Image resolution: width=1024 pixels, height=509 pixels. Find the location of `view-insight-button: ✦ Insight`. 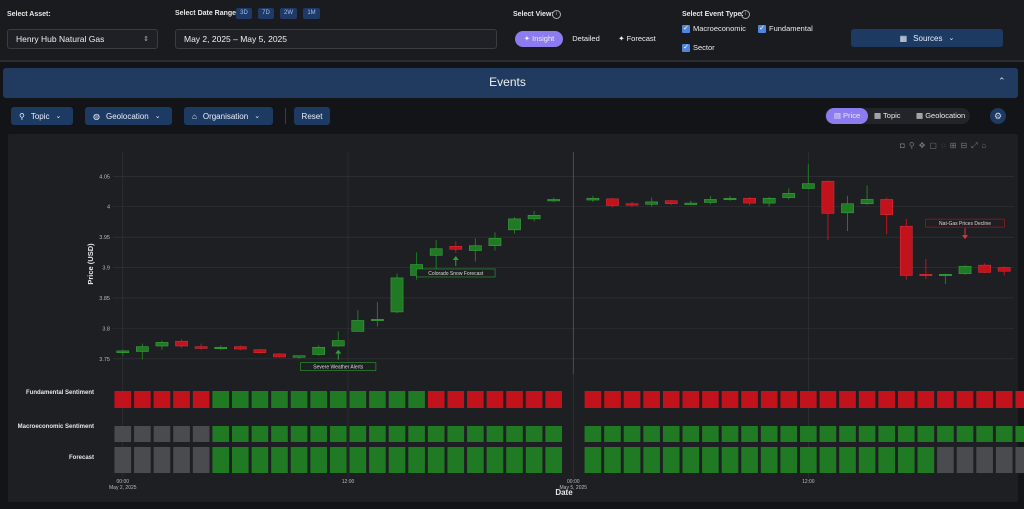

view-insight-button: ✦ Insight is located at coordinates (539, 39).